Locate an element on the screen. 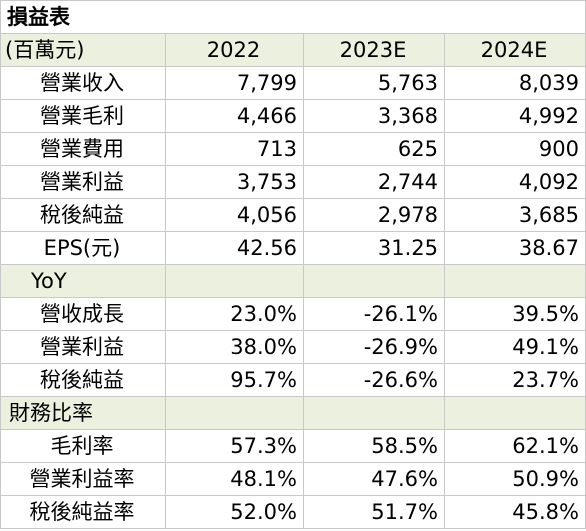  cell-value: 42.56 is located at coordinates (234, 248).